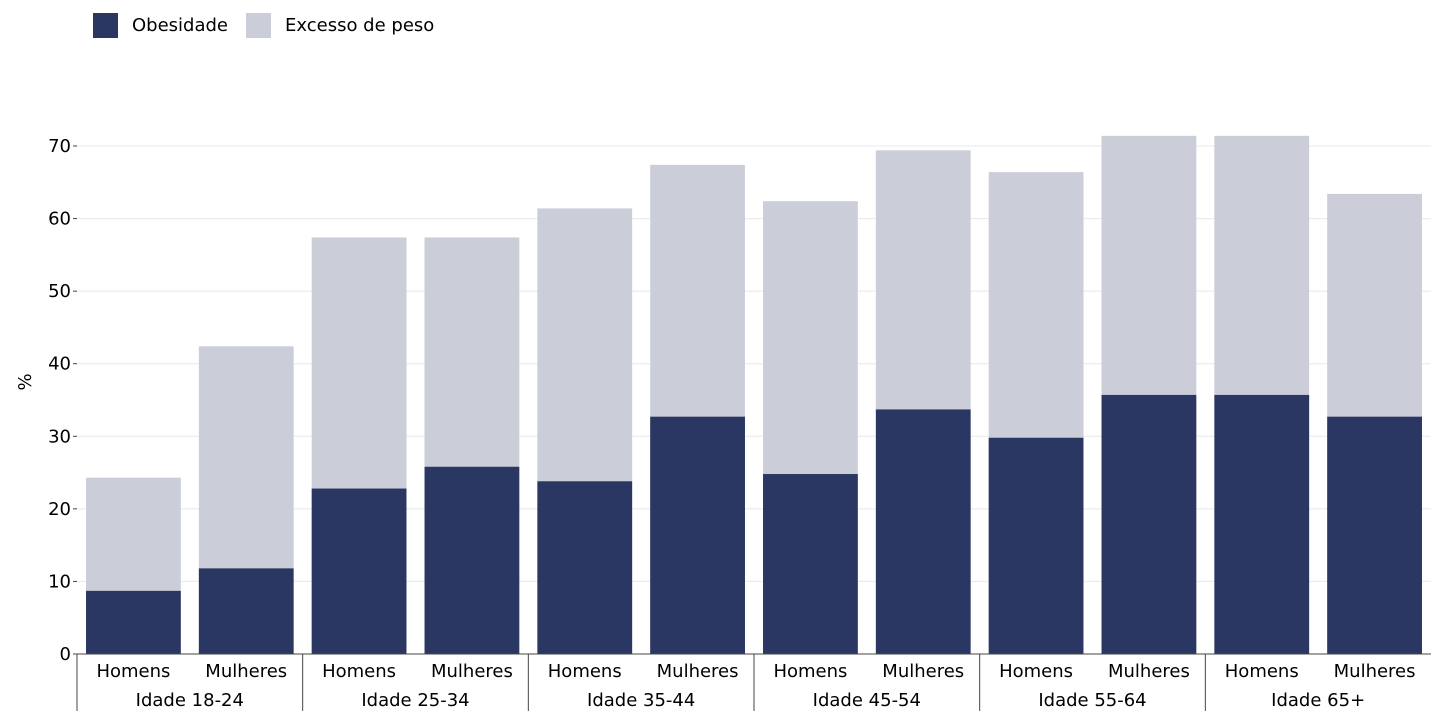 The image size is (1431, 711). I want to click on y-axis: 0 10 20 30 40 50 60 70, so click(63, 423).